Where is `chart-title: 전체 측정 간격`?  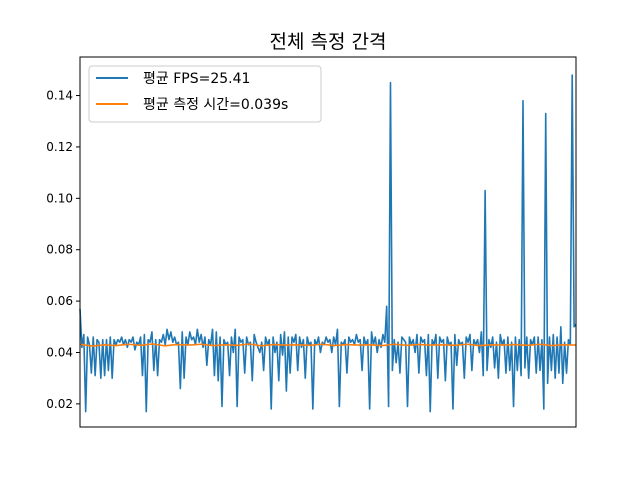
chart-title: 전체 측정 간격 is located at coordinates (328, 42).